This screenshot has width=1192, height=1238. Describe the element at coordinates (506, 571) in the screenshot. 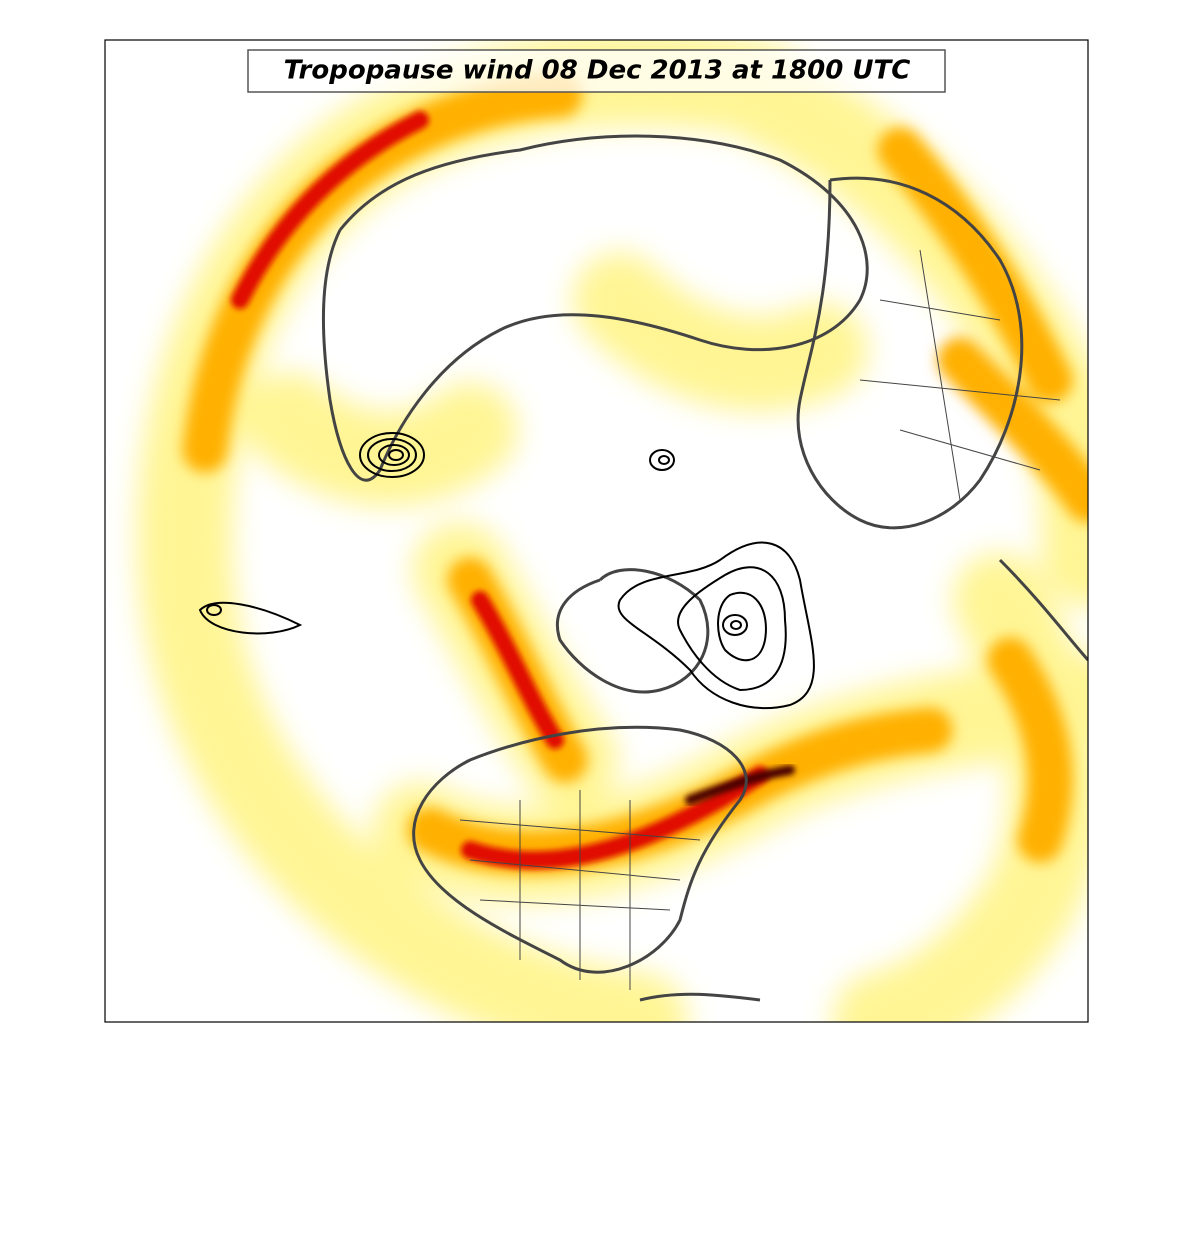

I see `pressure-contours` at that location.